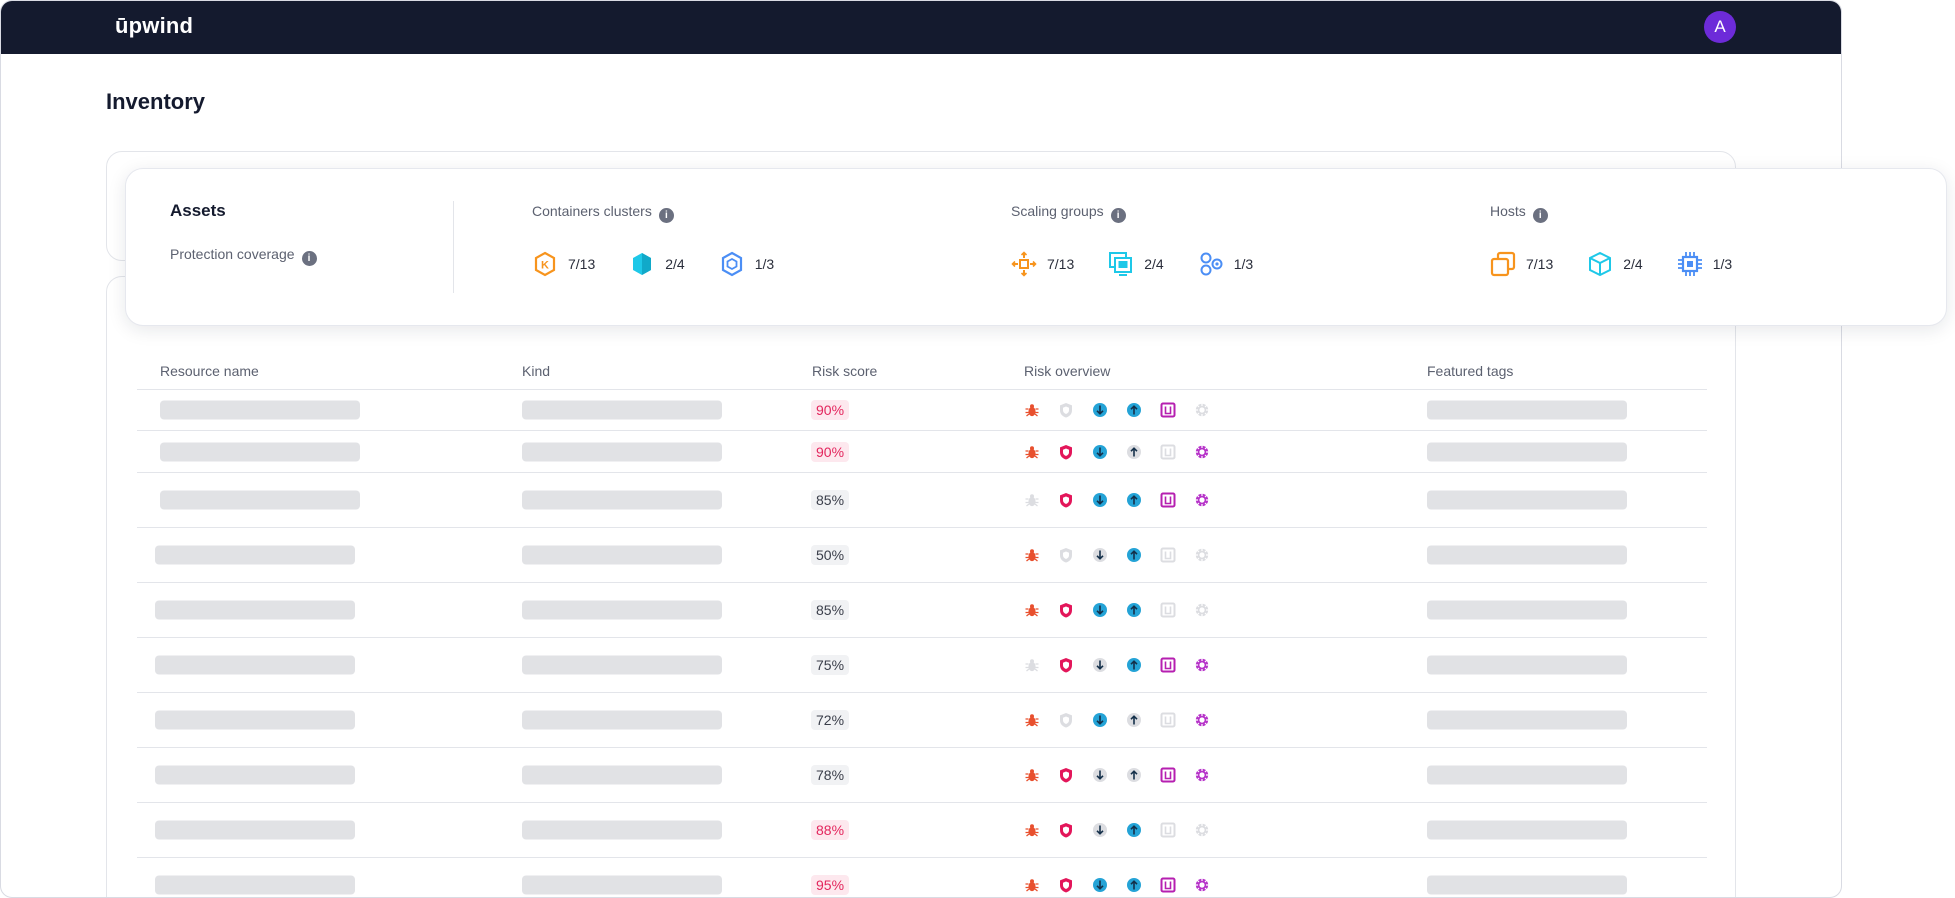 This screenshot has height=898, width=1955. What do you see at coordinates (922, 830) in the screenshot?
I see `table-row: 88%` at bounding box center [922, 830].